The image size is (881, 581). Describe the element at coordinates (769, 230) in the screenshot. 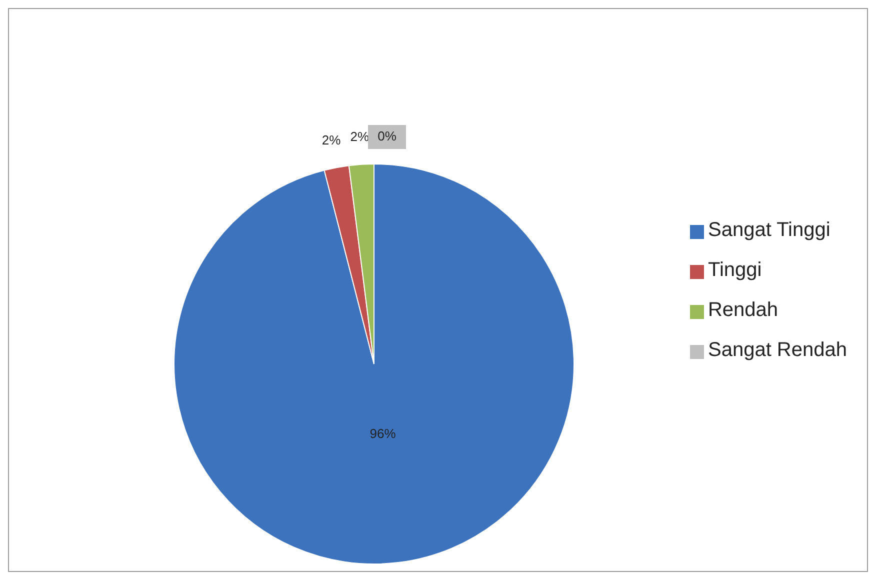

I see `legend-label: Sangat Tinggi` at that location.